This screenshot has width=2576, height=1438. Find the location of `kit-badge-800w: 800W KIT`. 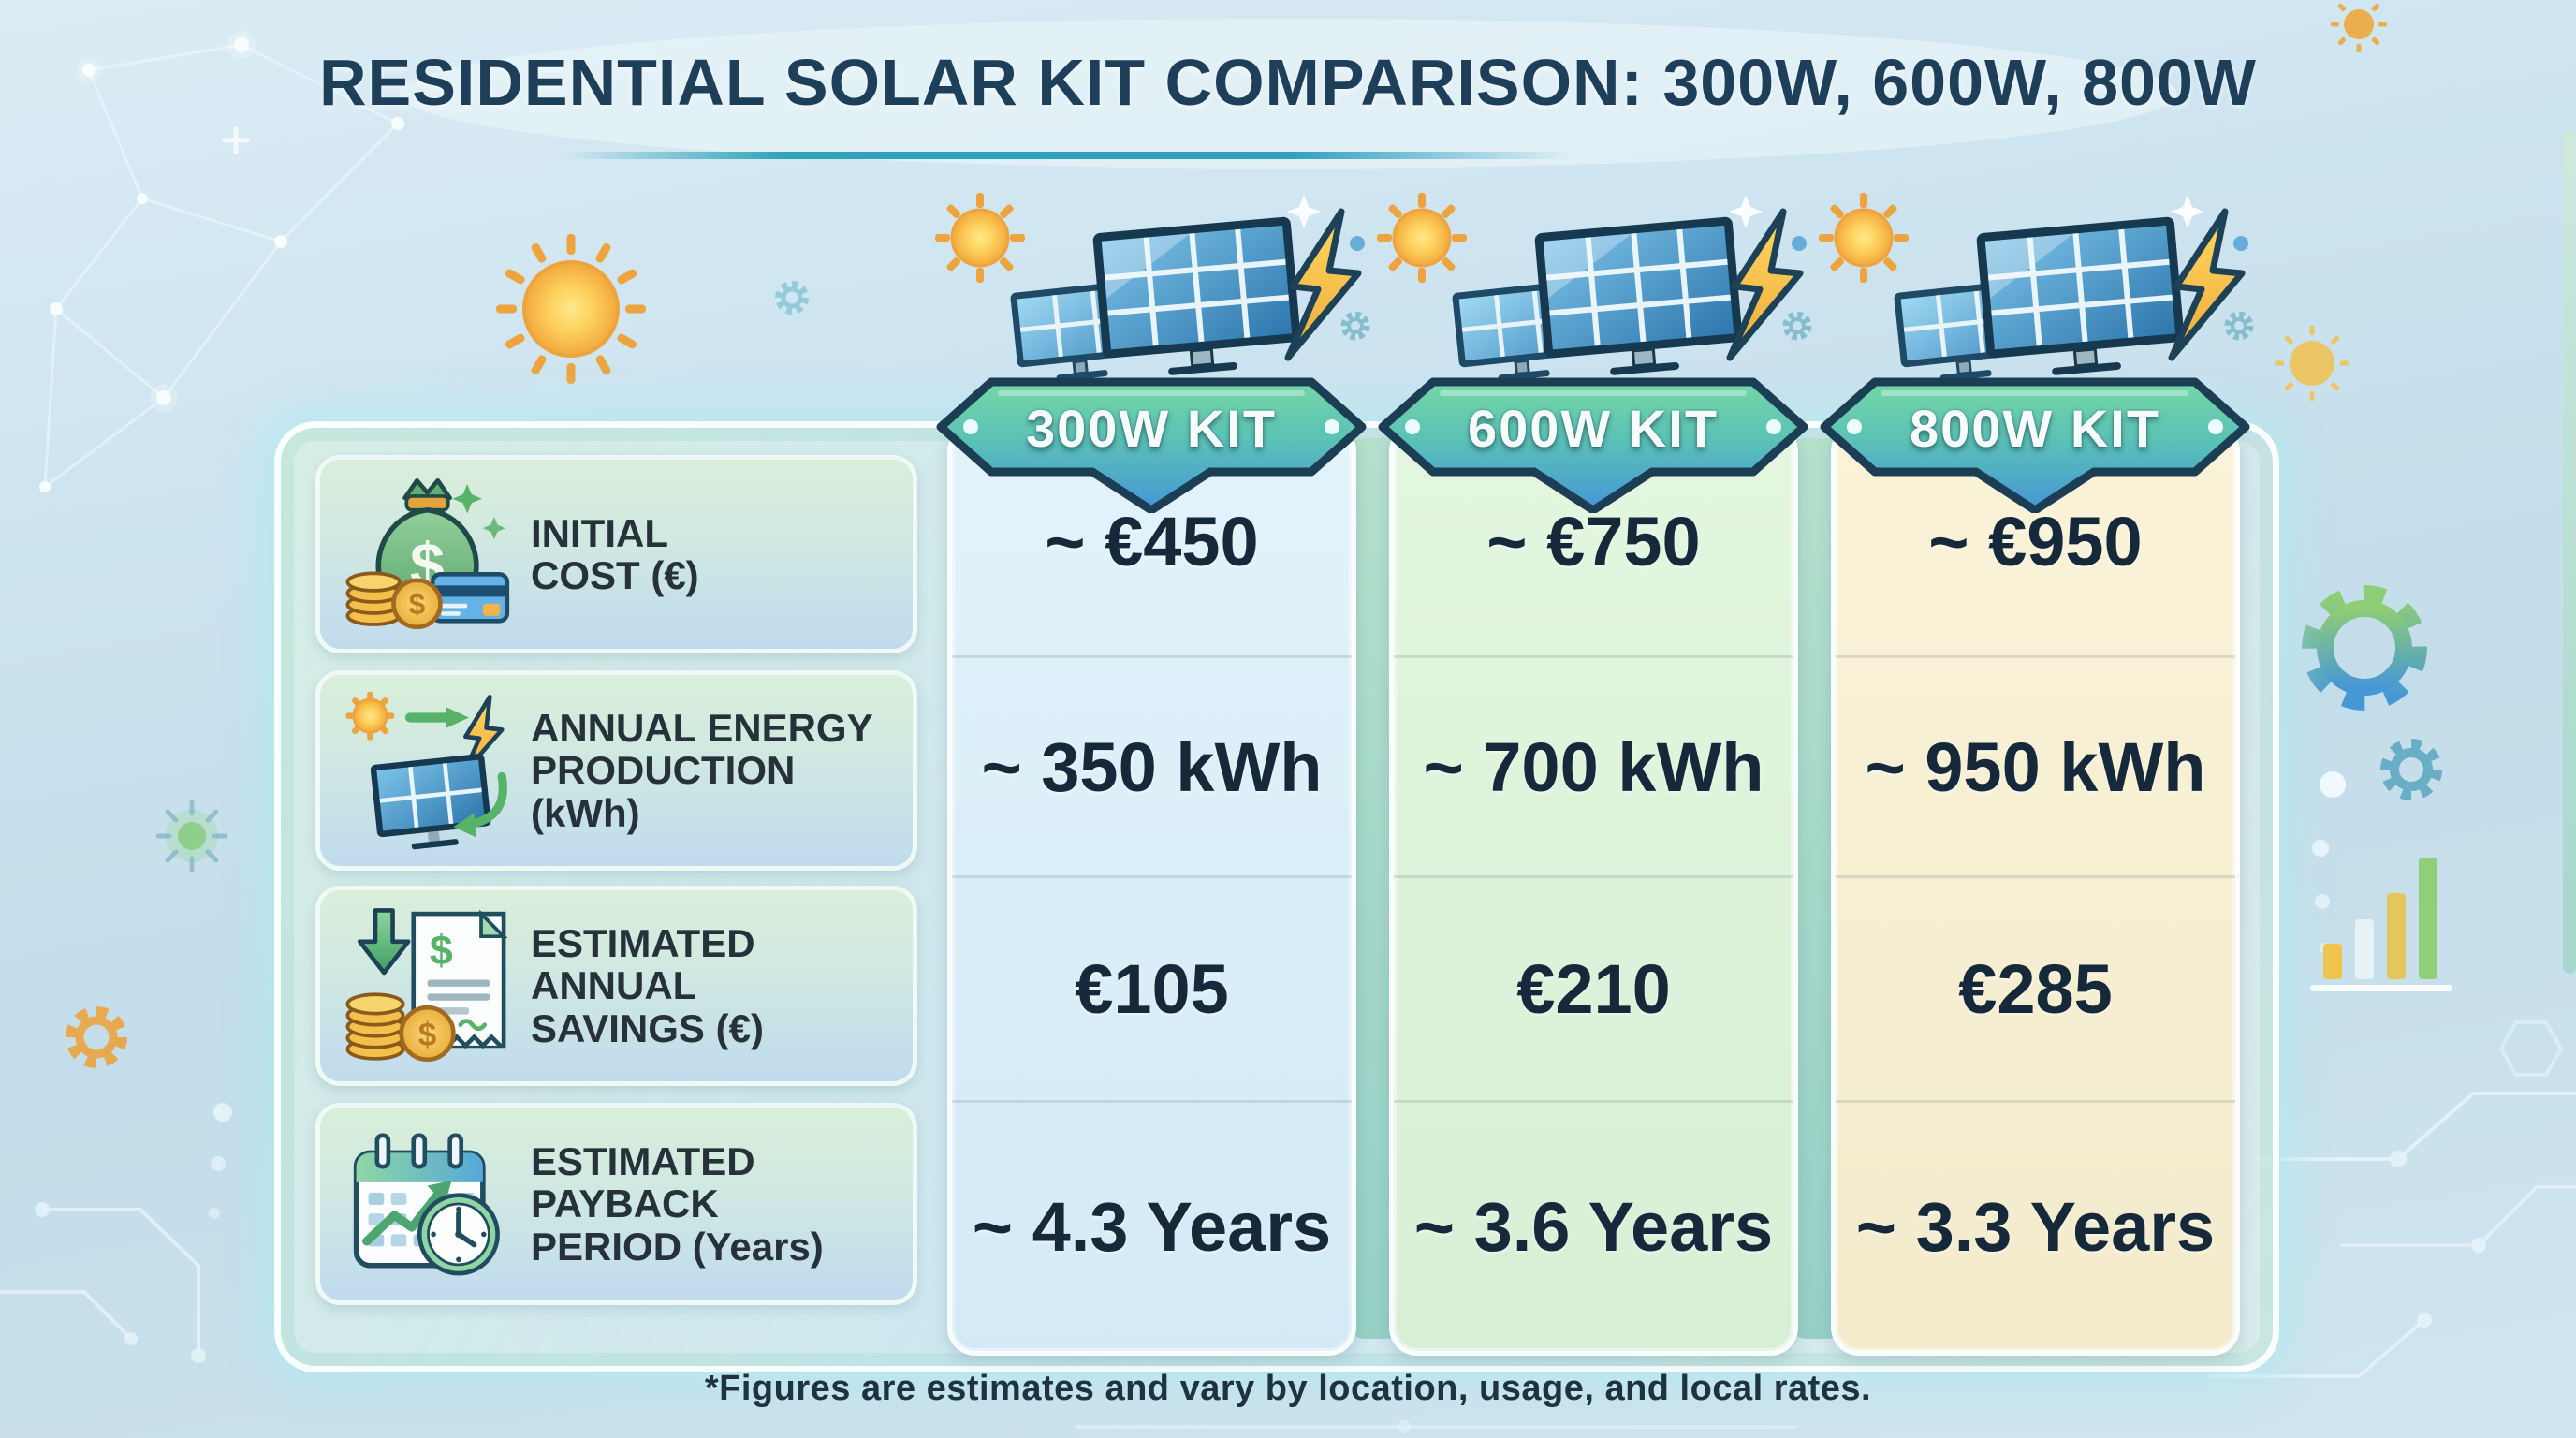

kit-badge-800w: 800W KIT is located at coordinates (2035, 443).